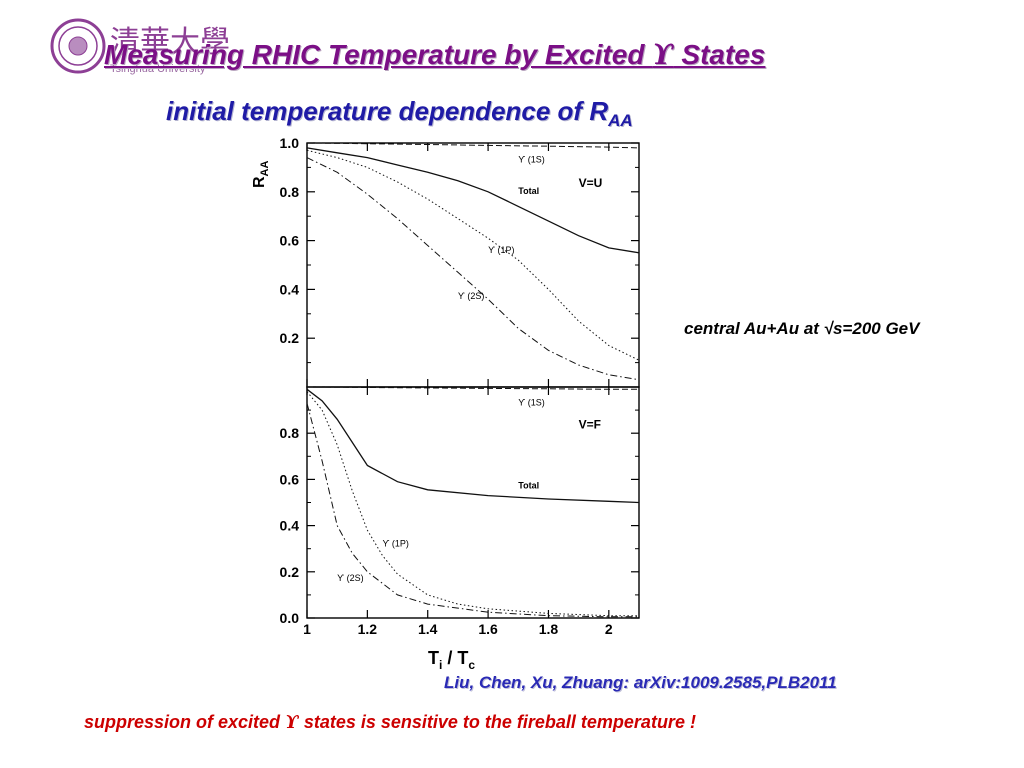 This screenshot has width=1024, height=768. Describe the element at coordinates (802, 328) in the screenshot. I see `collision-note: central Au+Au at √s=200 GeV` at that location.